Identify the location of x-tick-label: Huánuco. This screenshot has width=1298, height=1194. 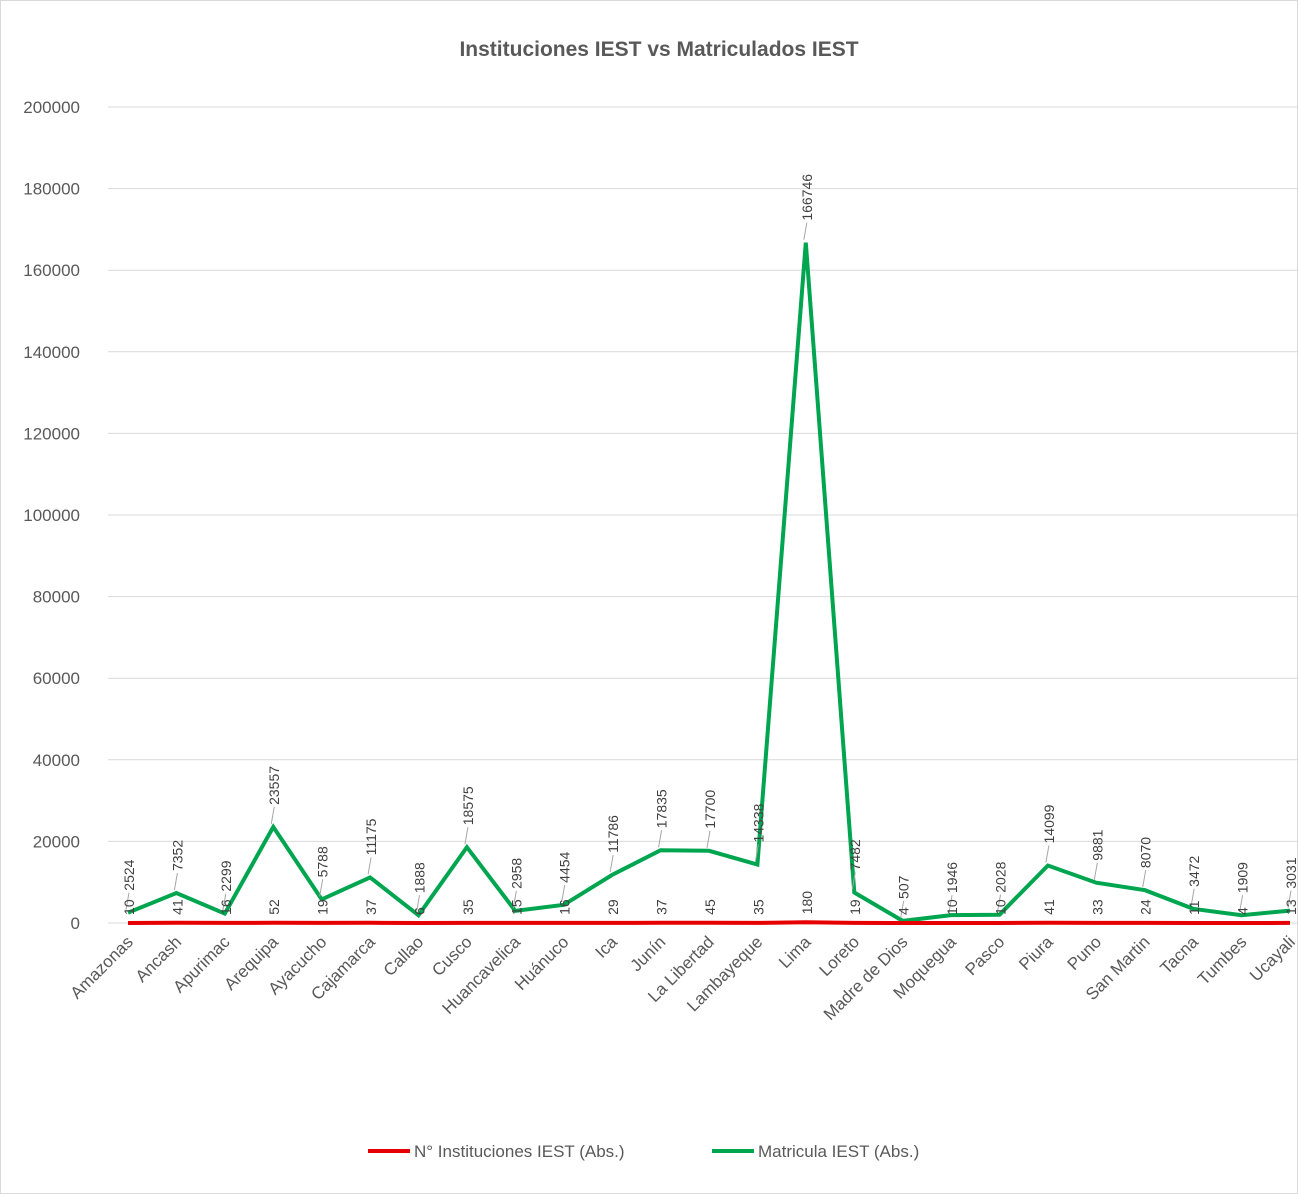
(542, 963).